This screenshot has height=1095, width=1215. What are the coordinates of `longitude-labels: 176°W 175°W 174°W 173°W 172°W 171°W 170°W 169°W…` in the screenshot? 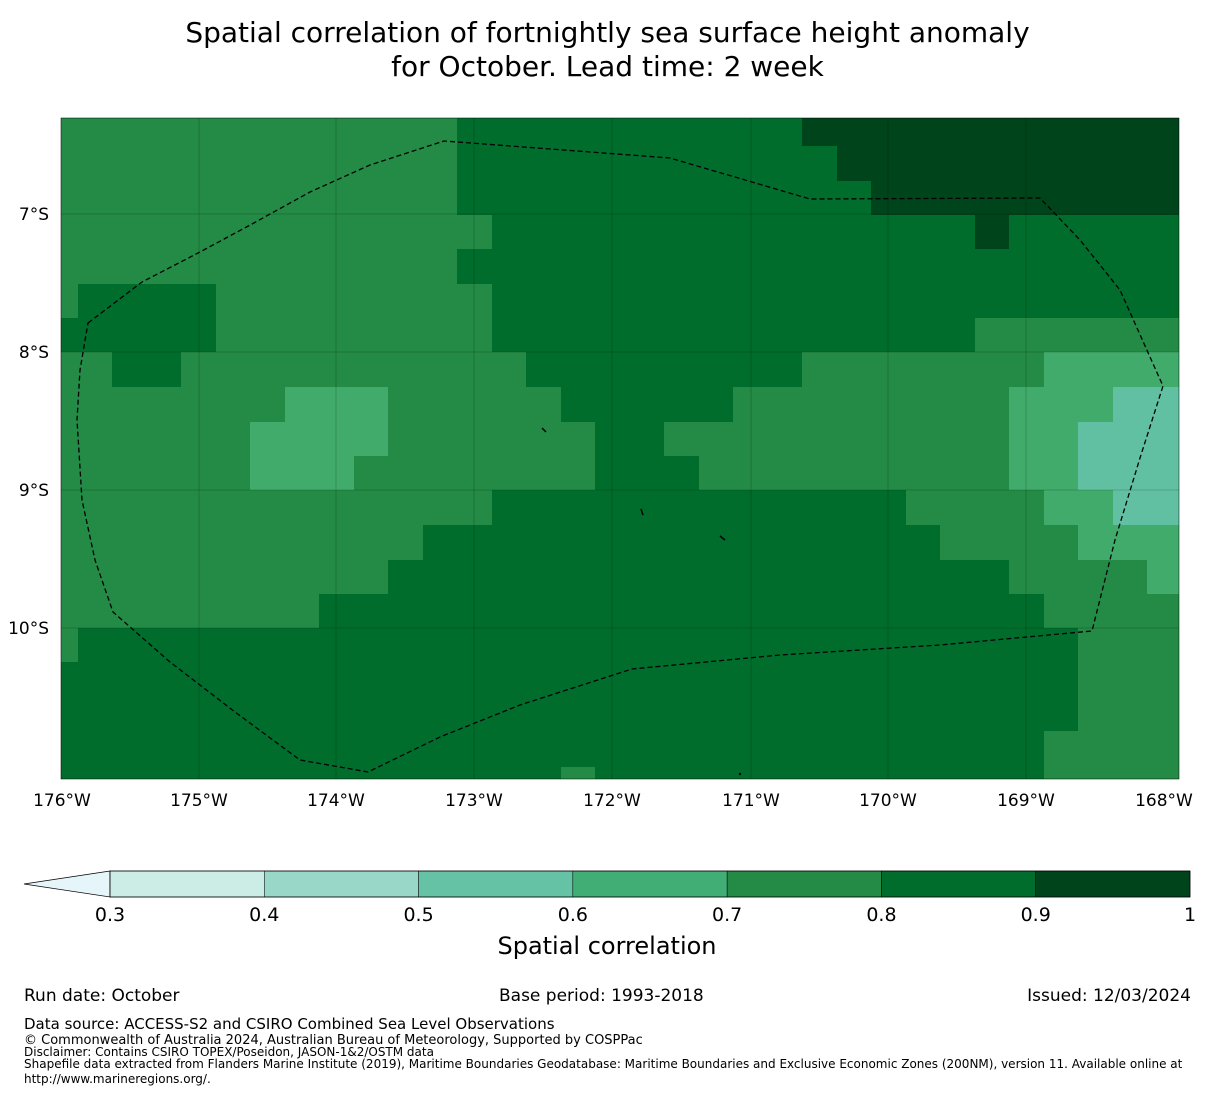 It's located at (613, 801).